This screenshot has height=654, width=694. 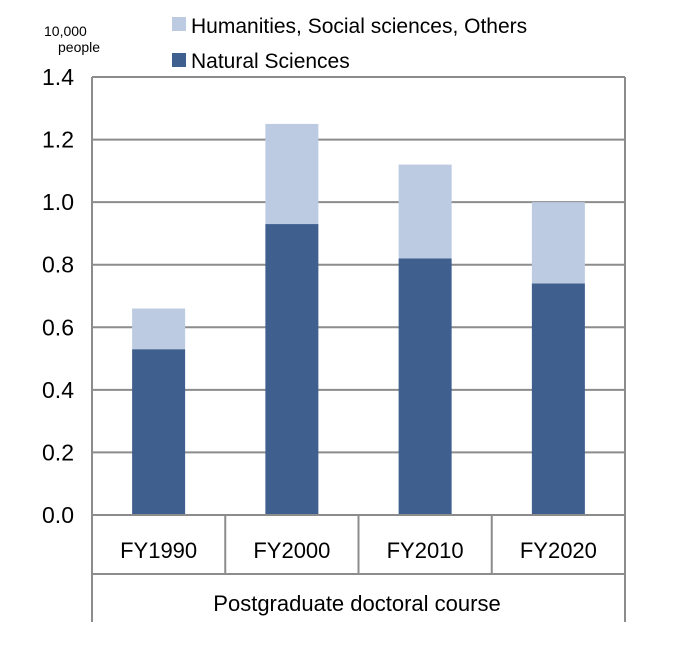 What do you see at coordinates (58, 515) in the screenshot?
I see `y-tick-label: 0.0` at bounding box center [58, 515].